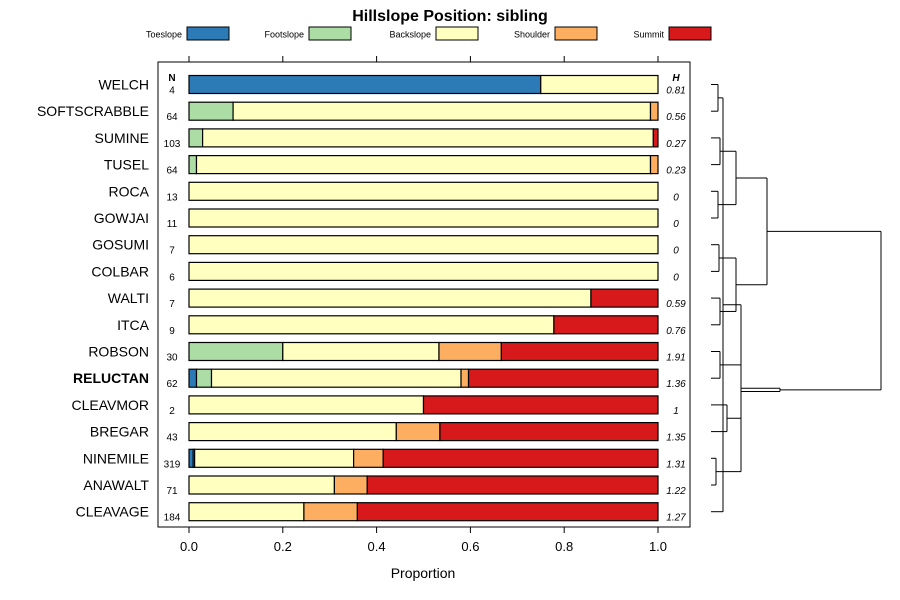 This screenshot has width=900, height=600. What do you see at coordinates (172, 358) in the screenshot?
I see `n-value-robson: 30` at bounding box center [172, 358].